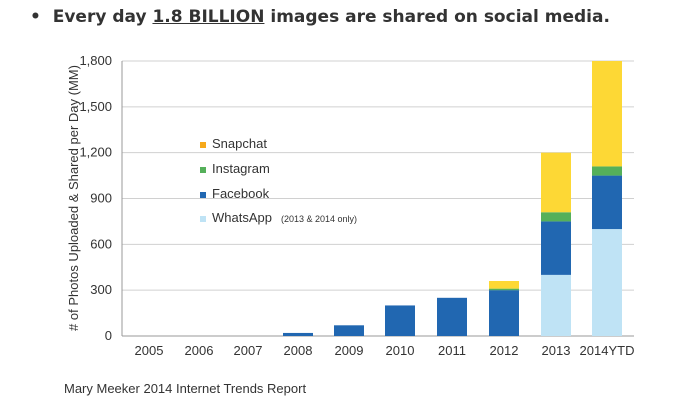 The width and height of the screenshot is (700, 420). Describe the element at coordinates (319, 219) in the screenshot. I see `legend-note-whatsapp: (2013 & 2014 only)` at that location.